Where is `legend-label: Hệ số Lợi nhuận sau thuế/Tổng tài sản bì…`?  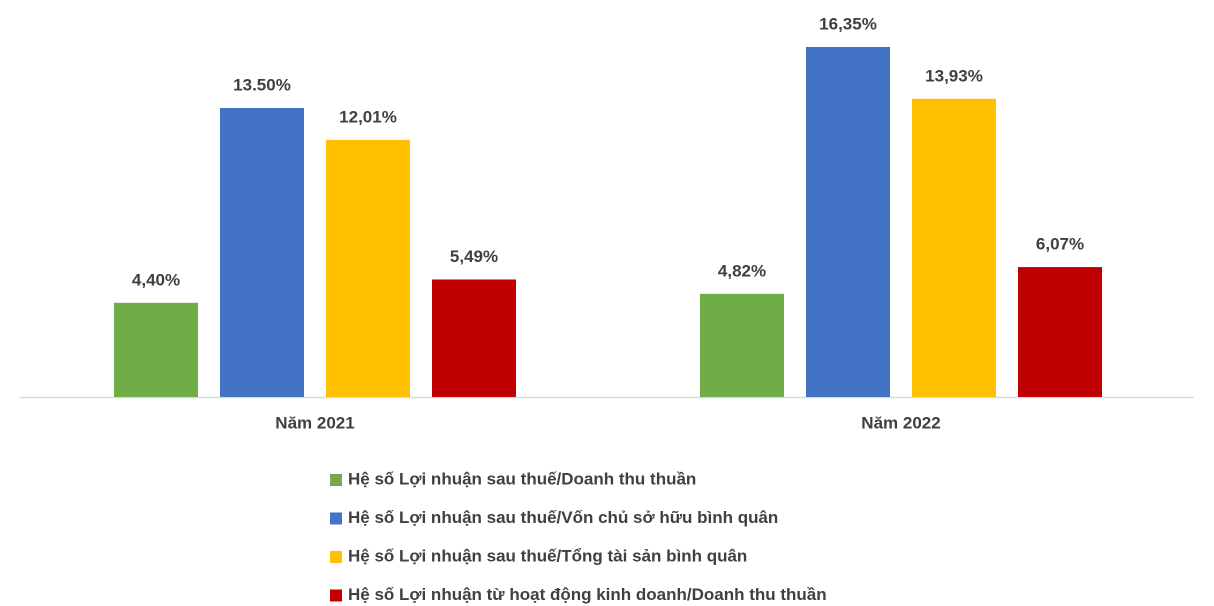
legend-label: Hệ số Lợi nhuận sau thuế/Tổng tài sản bì… is located at coordinates (547, 555).